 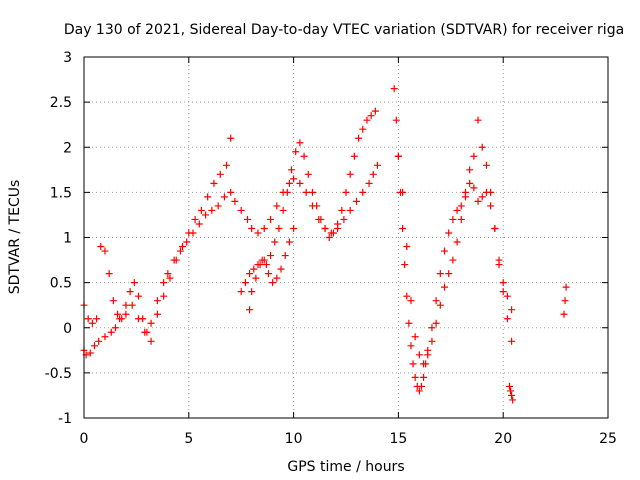 I want to click on y-tick-label: 3, so click(x=67, y=58).